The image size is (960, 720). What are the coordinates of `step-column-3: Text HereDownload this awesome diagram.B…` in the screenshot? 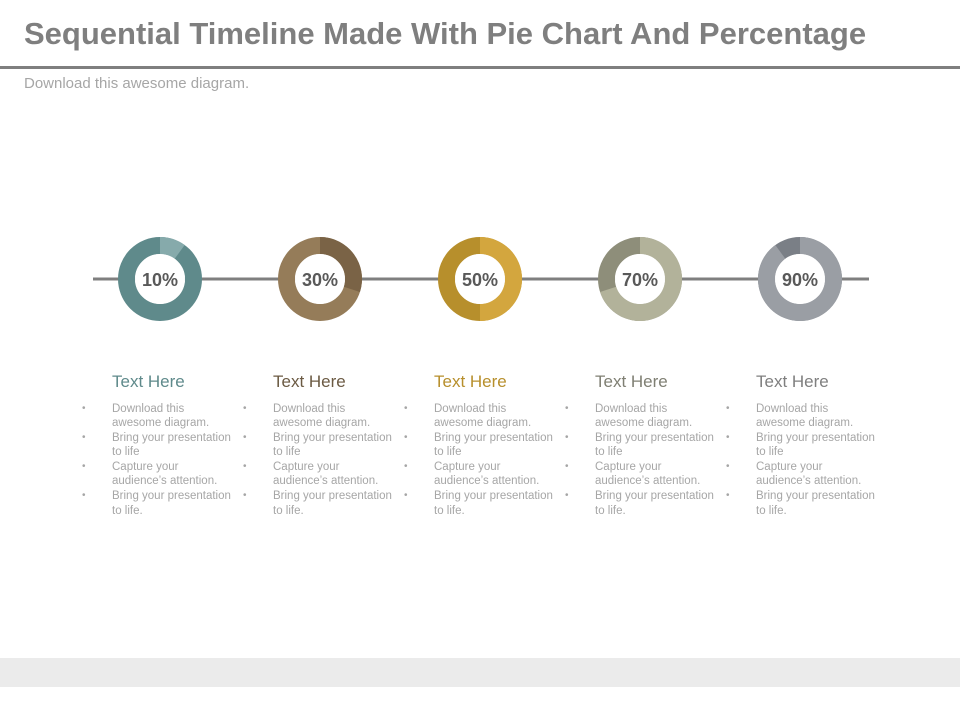 It's located at (487, 445).